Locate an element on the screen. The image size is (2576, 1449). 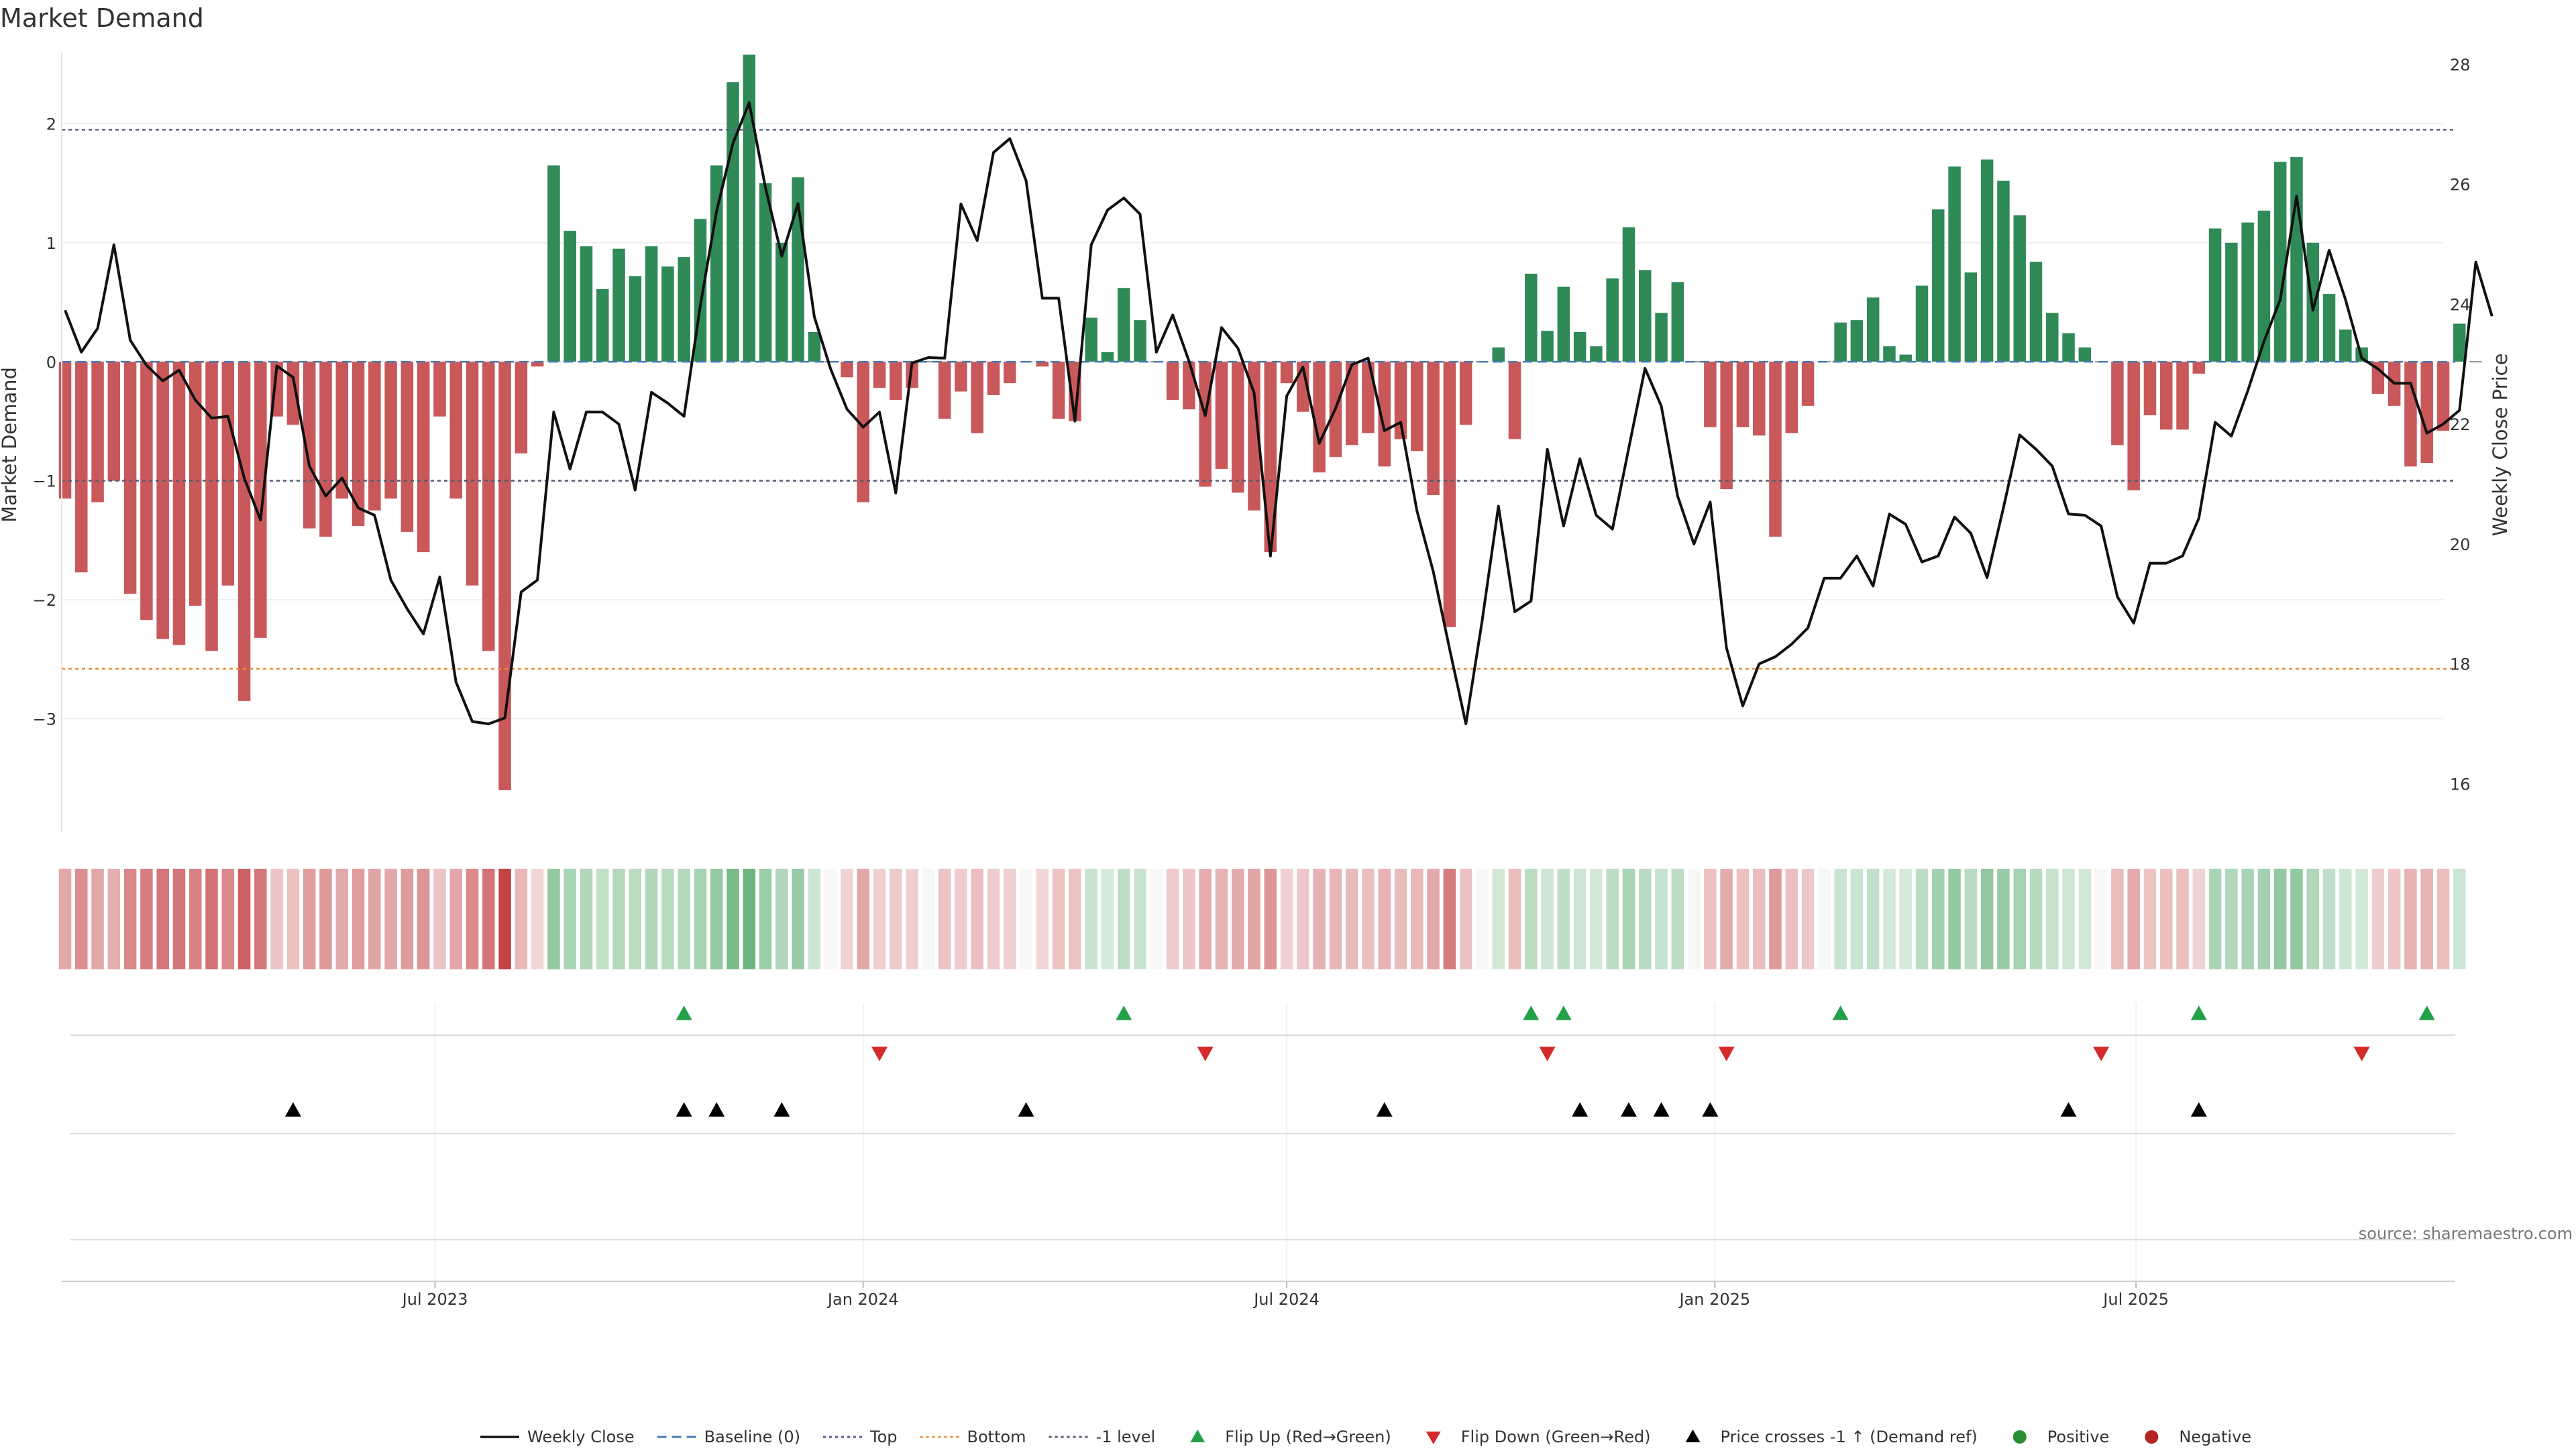
legend-item: Flip Up (Red→Green) is located at coordinates (1290, 1437).